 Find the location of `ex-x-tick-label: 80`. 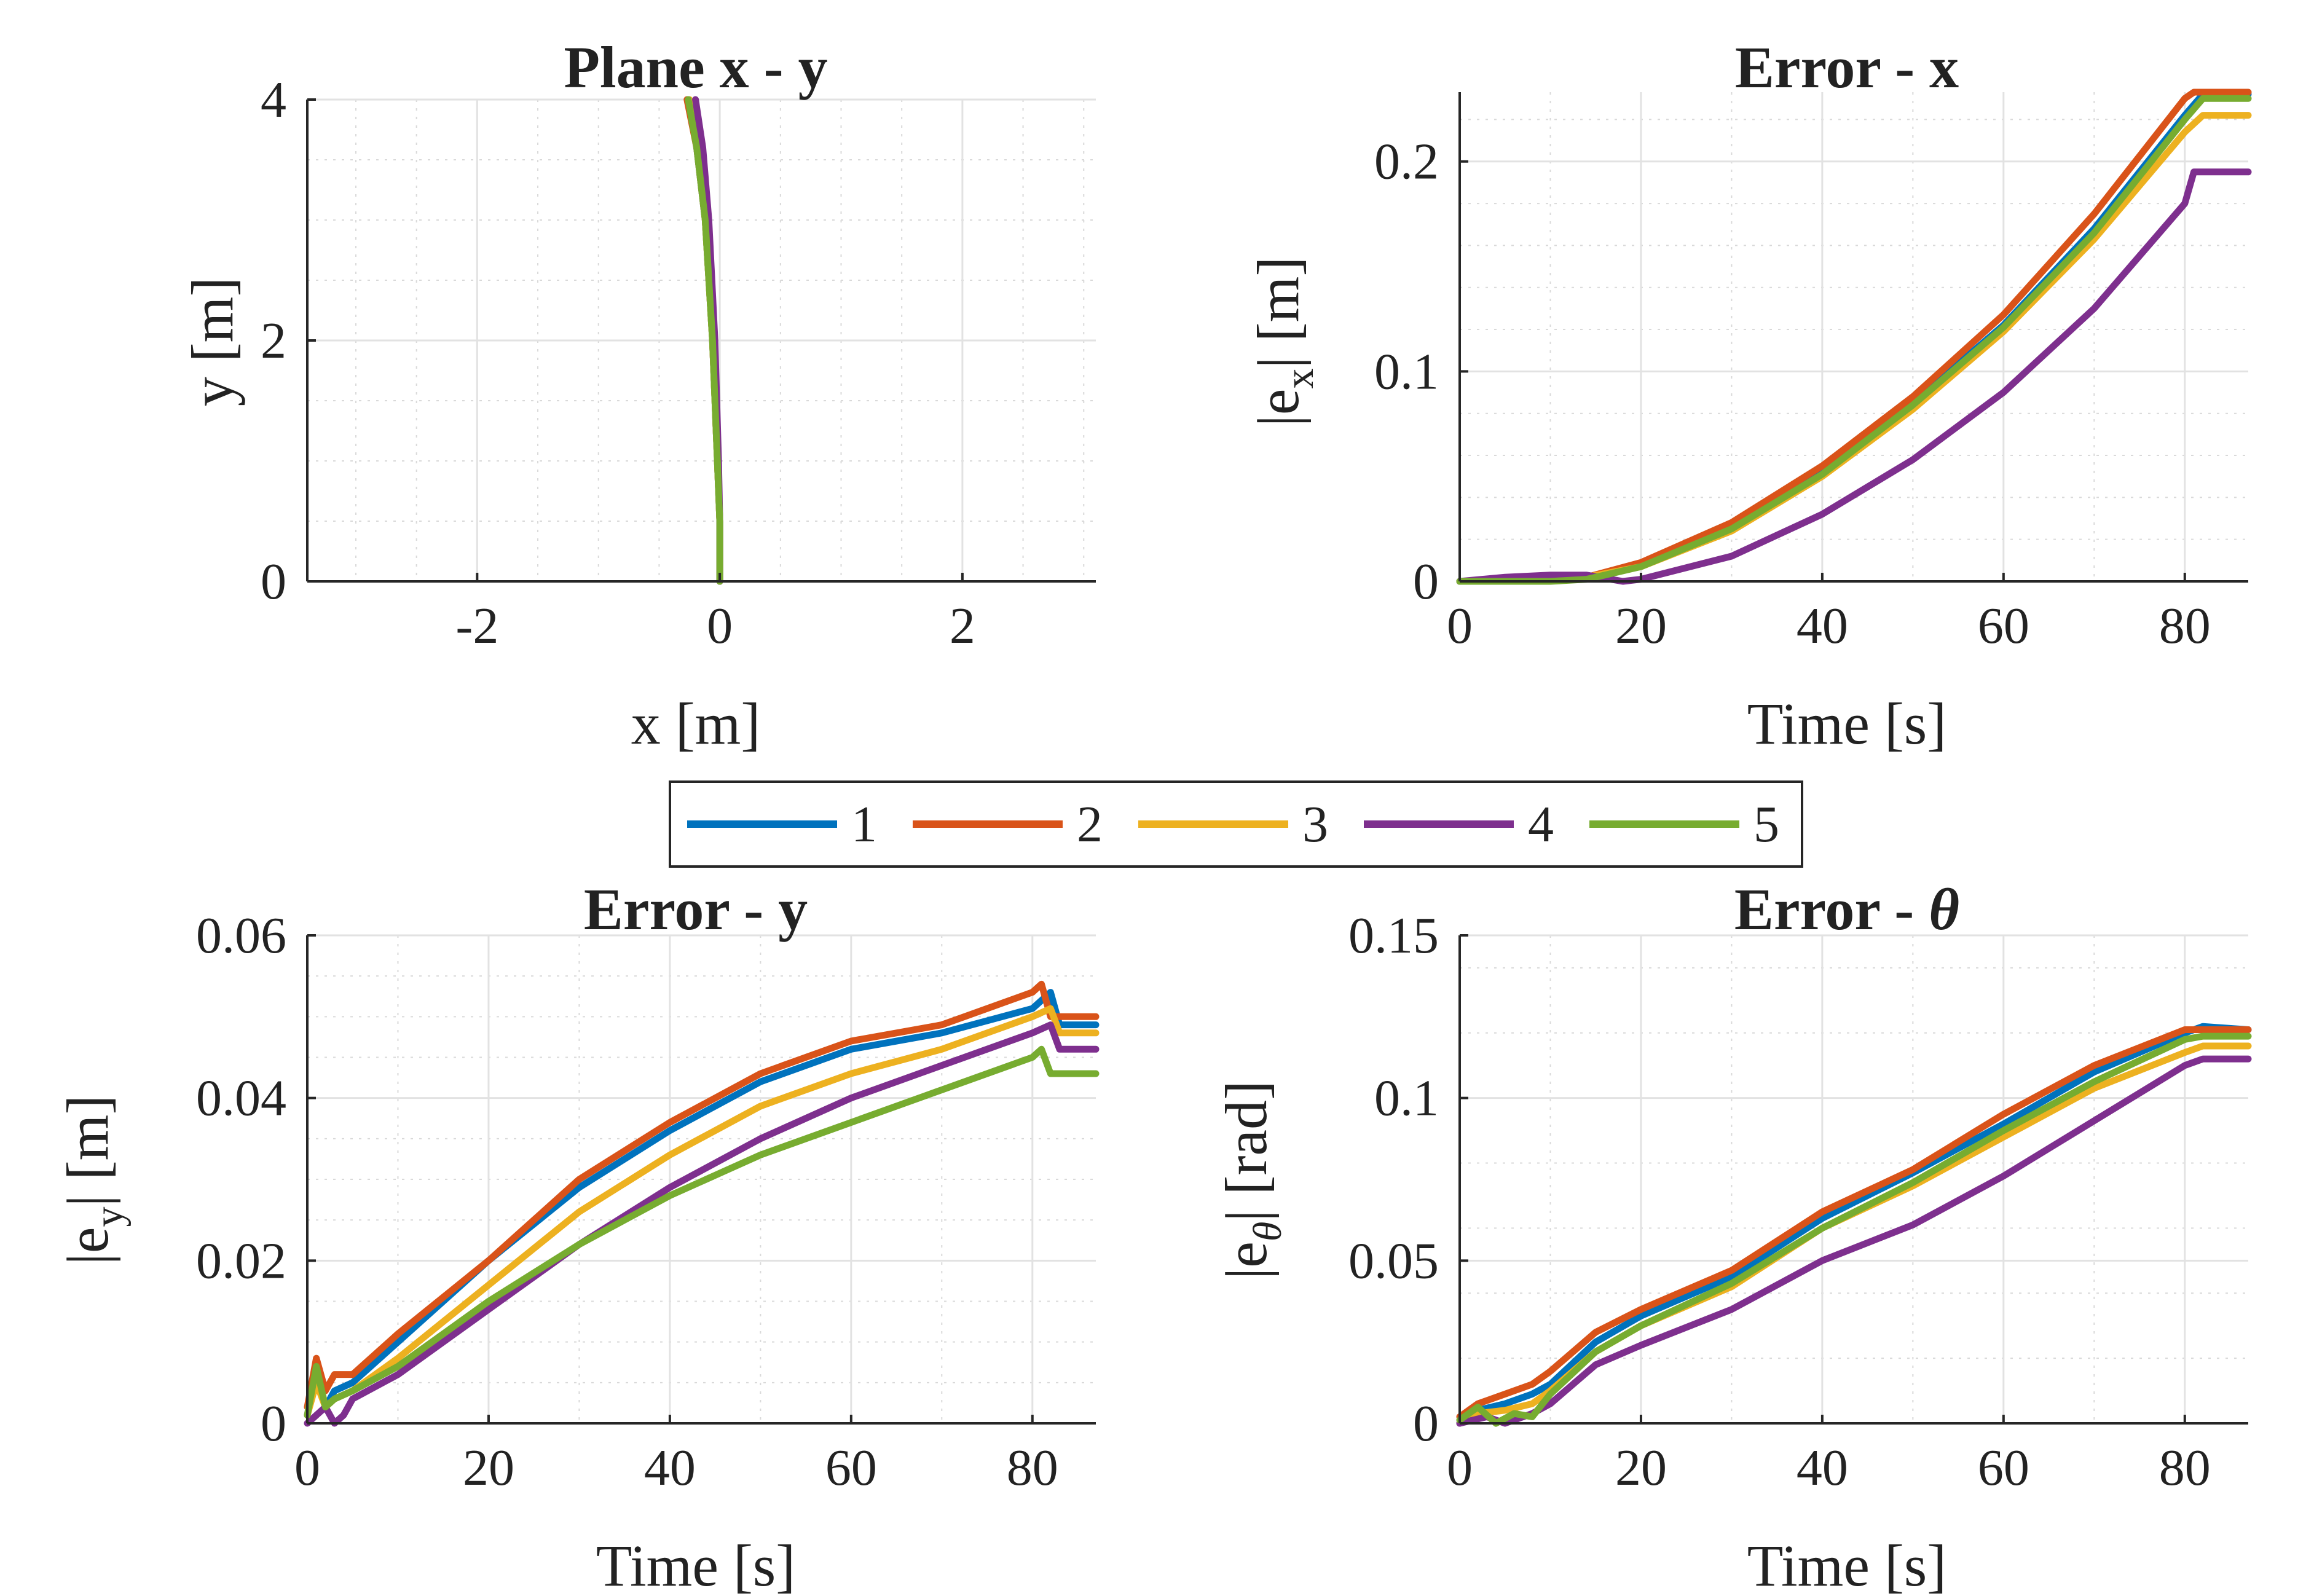

ex-x-tick-label: 80 is located at coordinates (2185, 626).